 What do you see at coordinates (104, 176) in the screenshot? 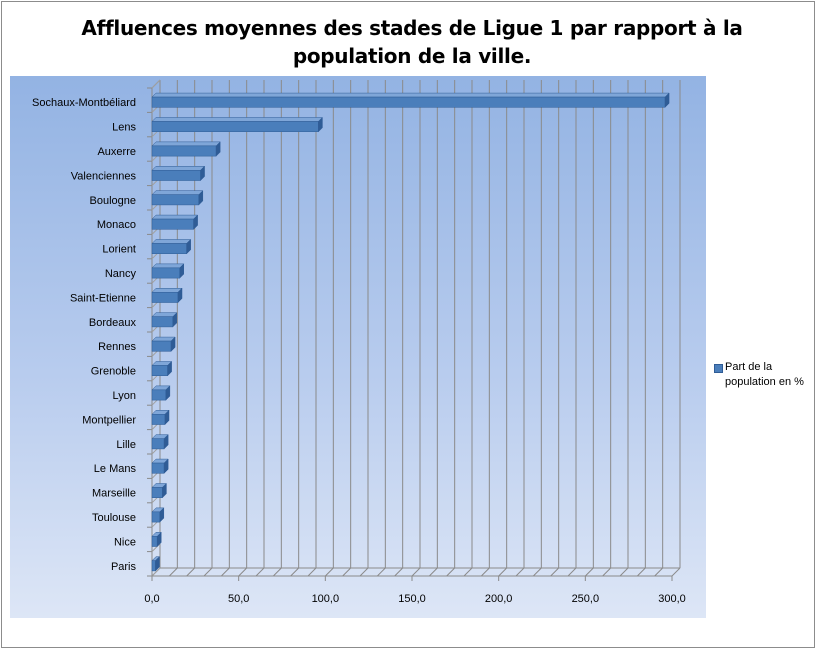
I see `category-label: Valenciennes` at bounding box center [104, 176].